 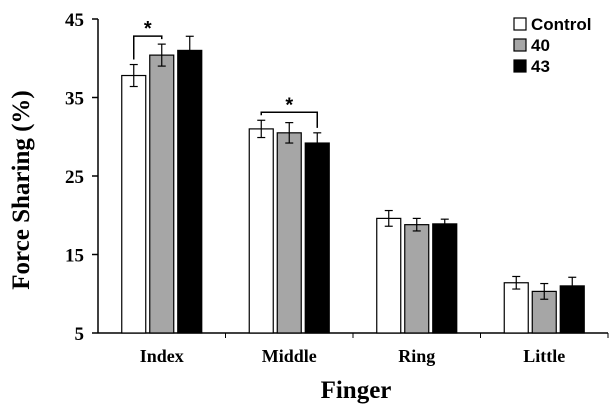 What do you see at coordinates (190, 191) in the screenshot?
I see `bar-43-index` at bounding box center [190, 191].